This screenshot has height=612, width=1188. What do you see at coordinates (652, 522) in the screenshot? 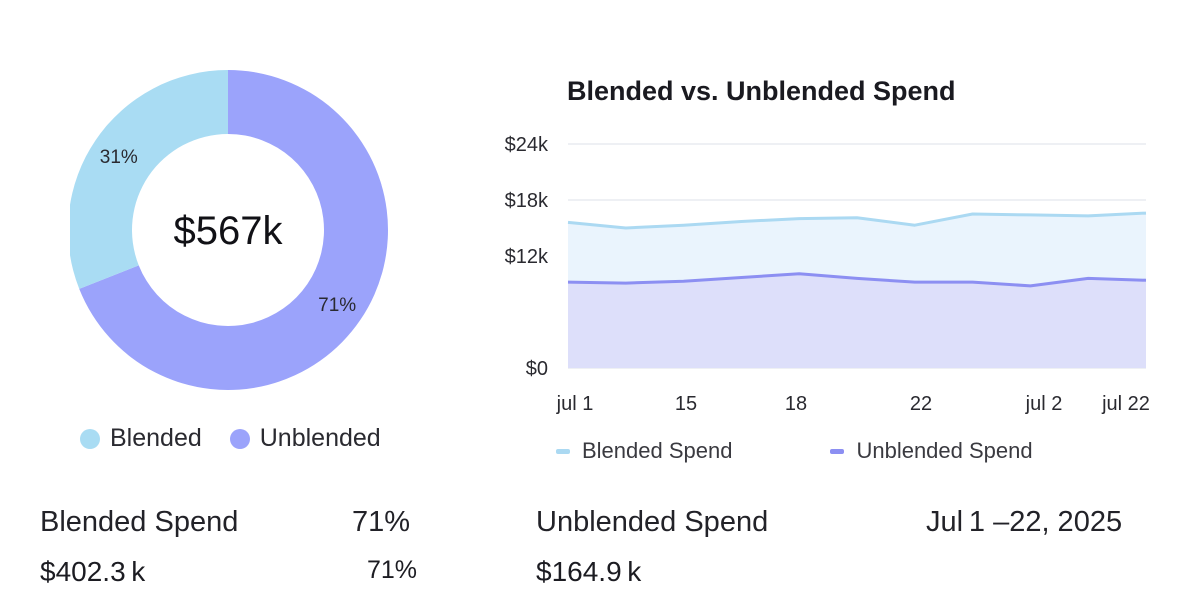
I see `summary-unblended-label: Unblended Spend` at bounding box center [652, 522].